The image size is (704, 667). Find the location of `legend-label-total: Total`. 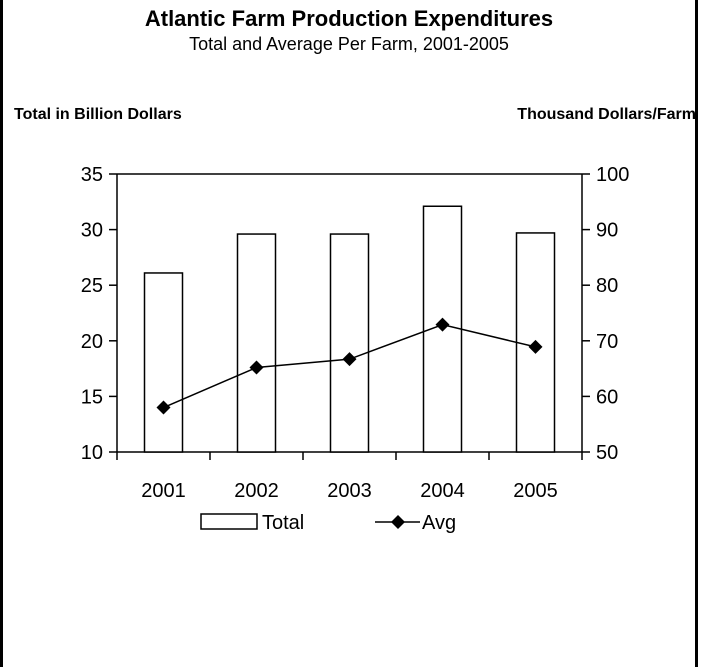

legend-label-total: Total is located at coordinates (283, 523).